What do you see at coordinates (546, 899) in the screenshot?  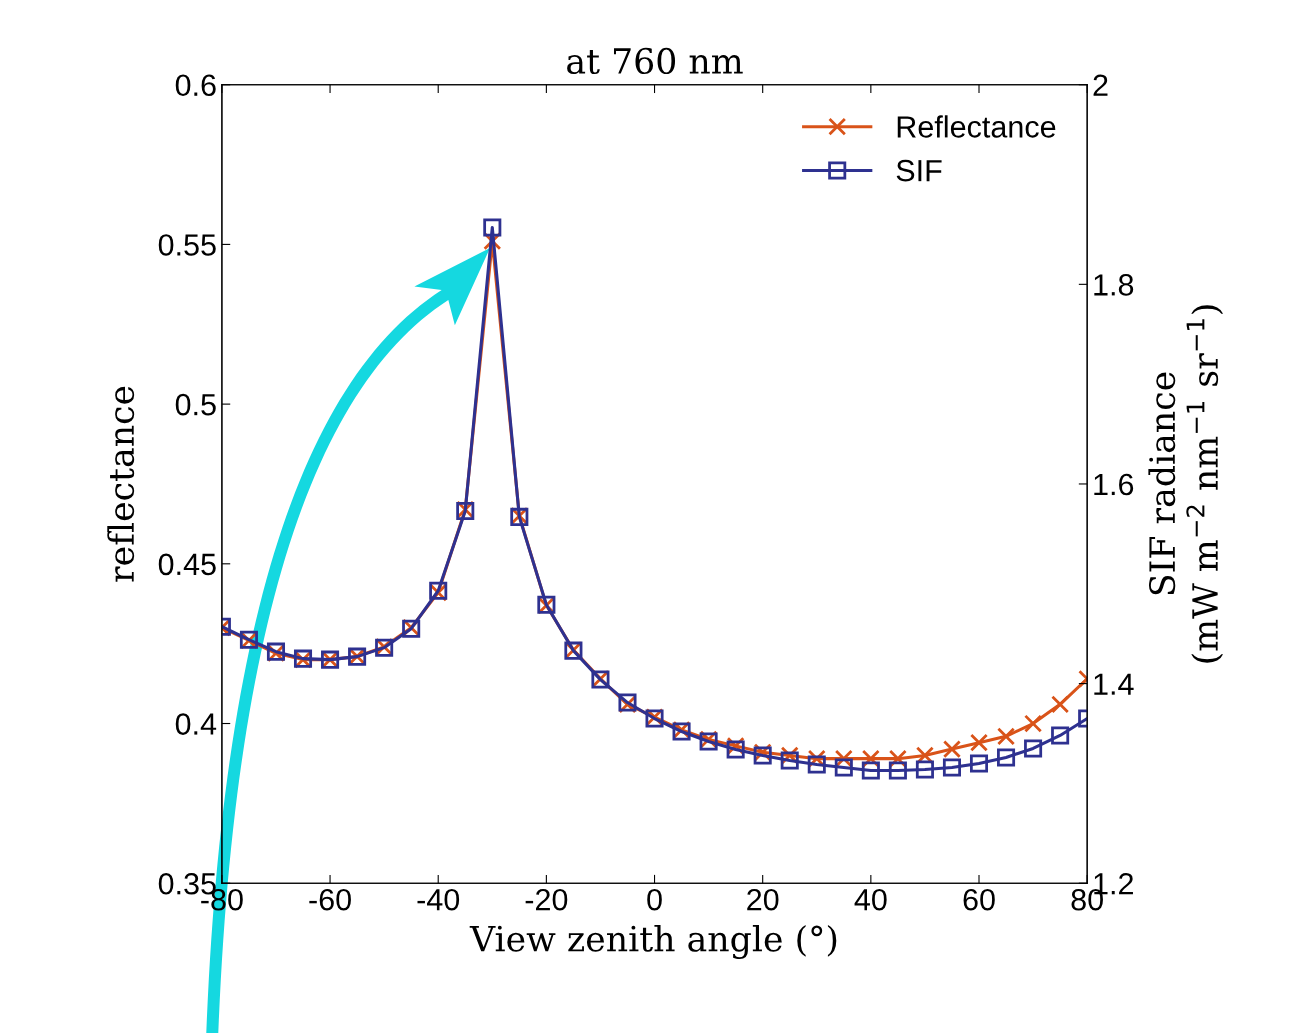 I see `x-tick-label: -20` at bounding box center [546, 899].